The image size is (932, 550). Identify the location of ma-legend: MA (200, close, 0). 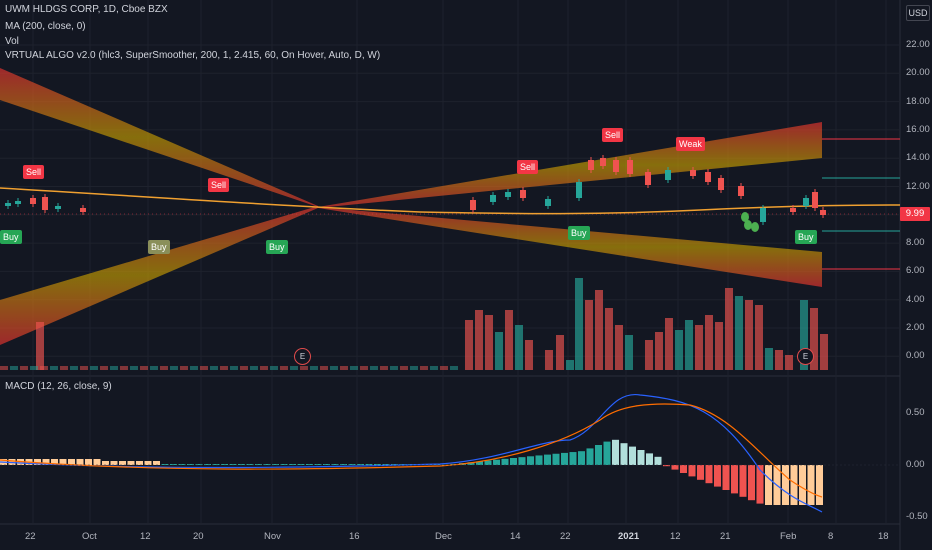
(45, 26).